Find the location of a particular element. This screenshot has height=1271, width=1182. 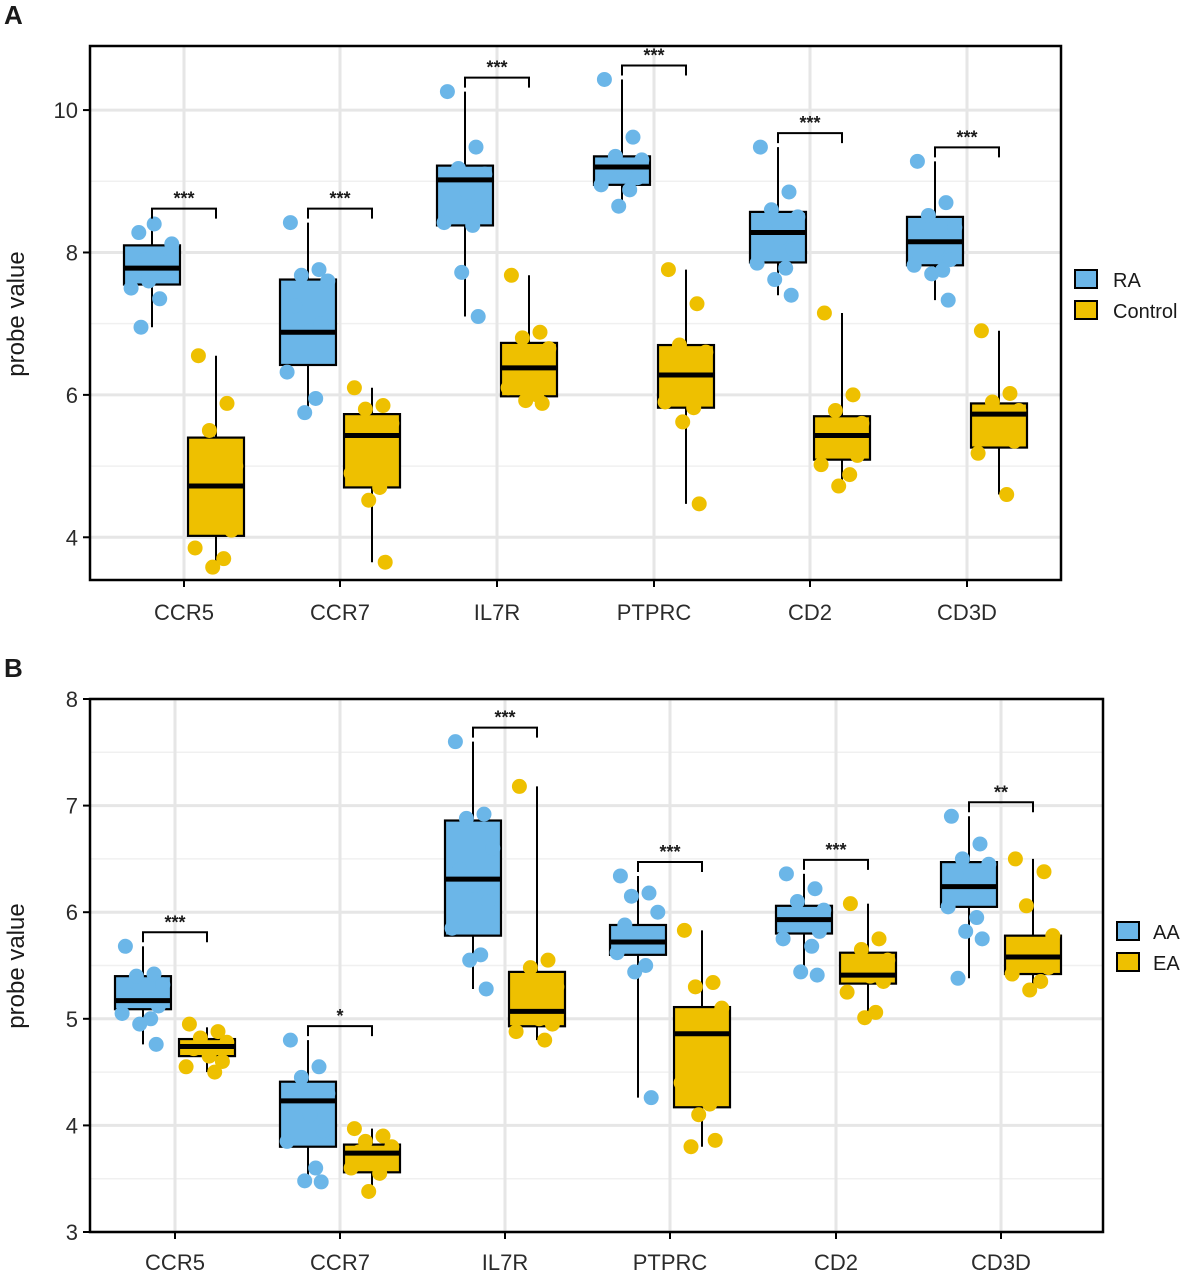

y-tick-label-a: 6 is located at coordinates (72, 395).